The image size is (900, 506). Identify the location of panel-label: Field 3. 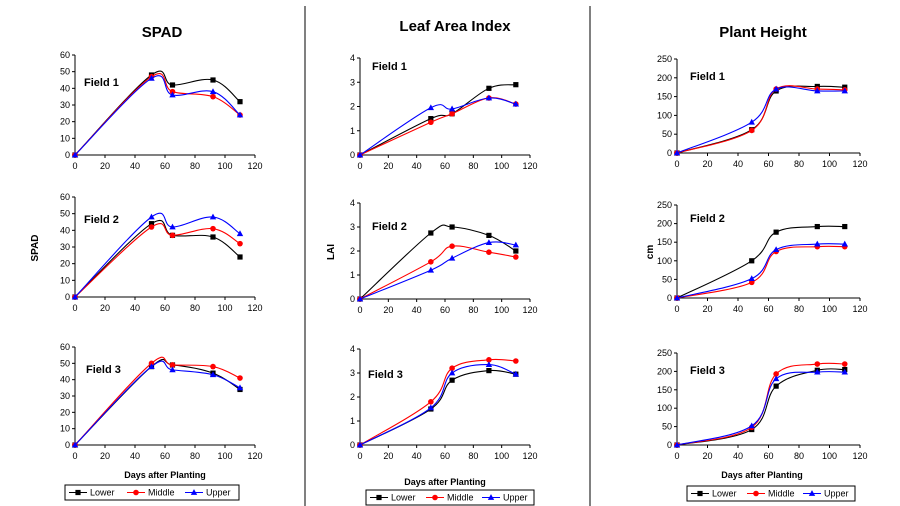
(103, 370).